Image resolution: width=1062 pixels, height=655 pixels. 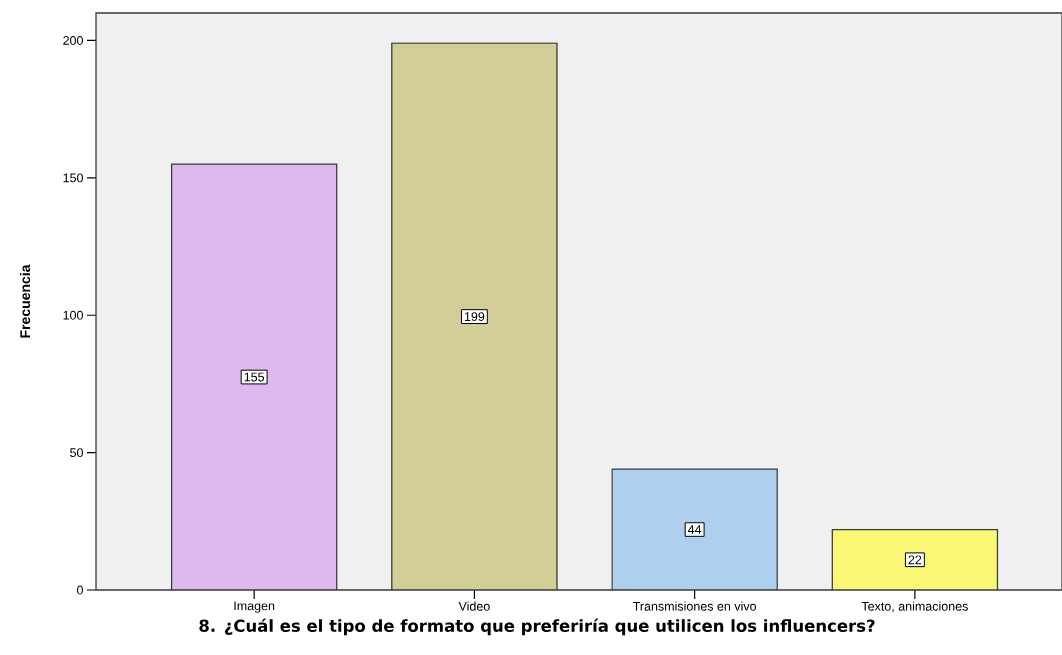 What do you see at coordinates (474, 606) in the screenshot?
I see `x-tick-label: Video` at bounding box center [474, 606].